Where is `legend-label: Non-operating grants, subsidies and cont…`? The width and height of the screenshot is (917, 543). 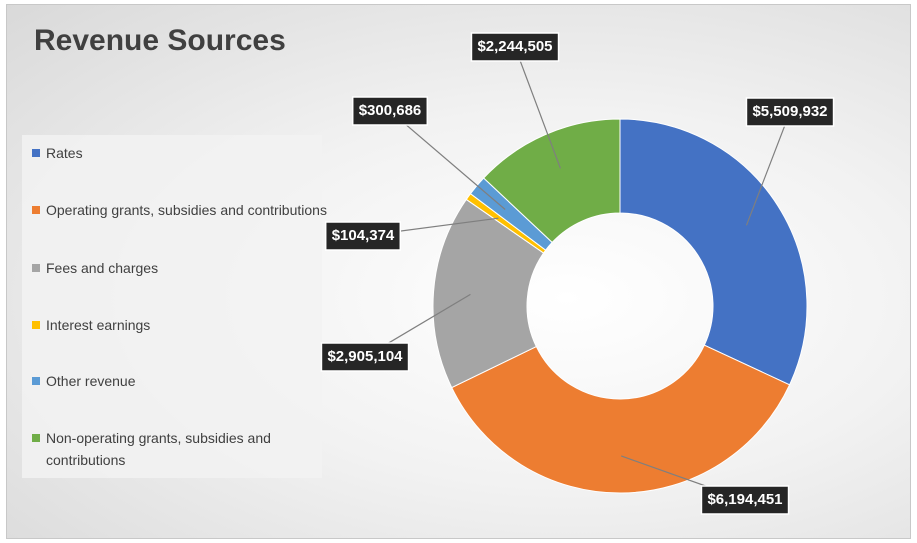
legend-label: Non-operating grants, subsidies and cont… is located at coordinates (158, 449).